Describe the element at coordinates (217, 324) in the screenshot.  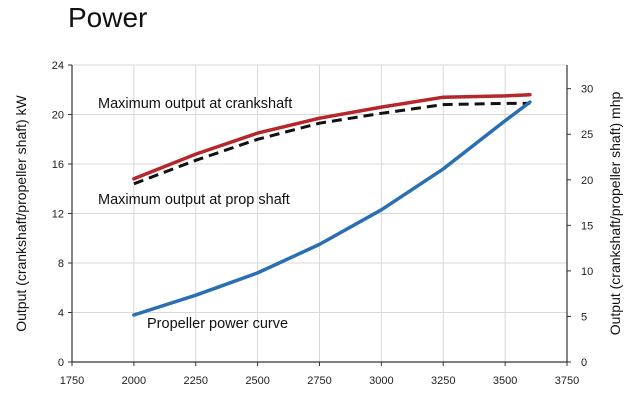
I see `series-annotation-3: Propeller power curve` at that location.